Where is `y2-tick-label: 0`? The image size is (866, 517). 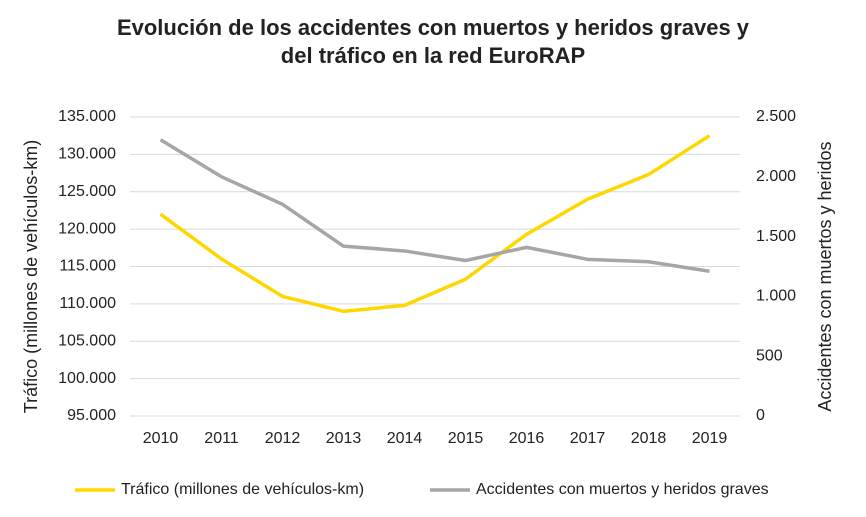
y2-tick-label: 0 is located at coordinates (760, 415).